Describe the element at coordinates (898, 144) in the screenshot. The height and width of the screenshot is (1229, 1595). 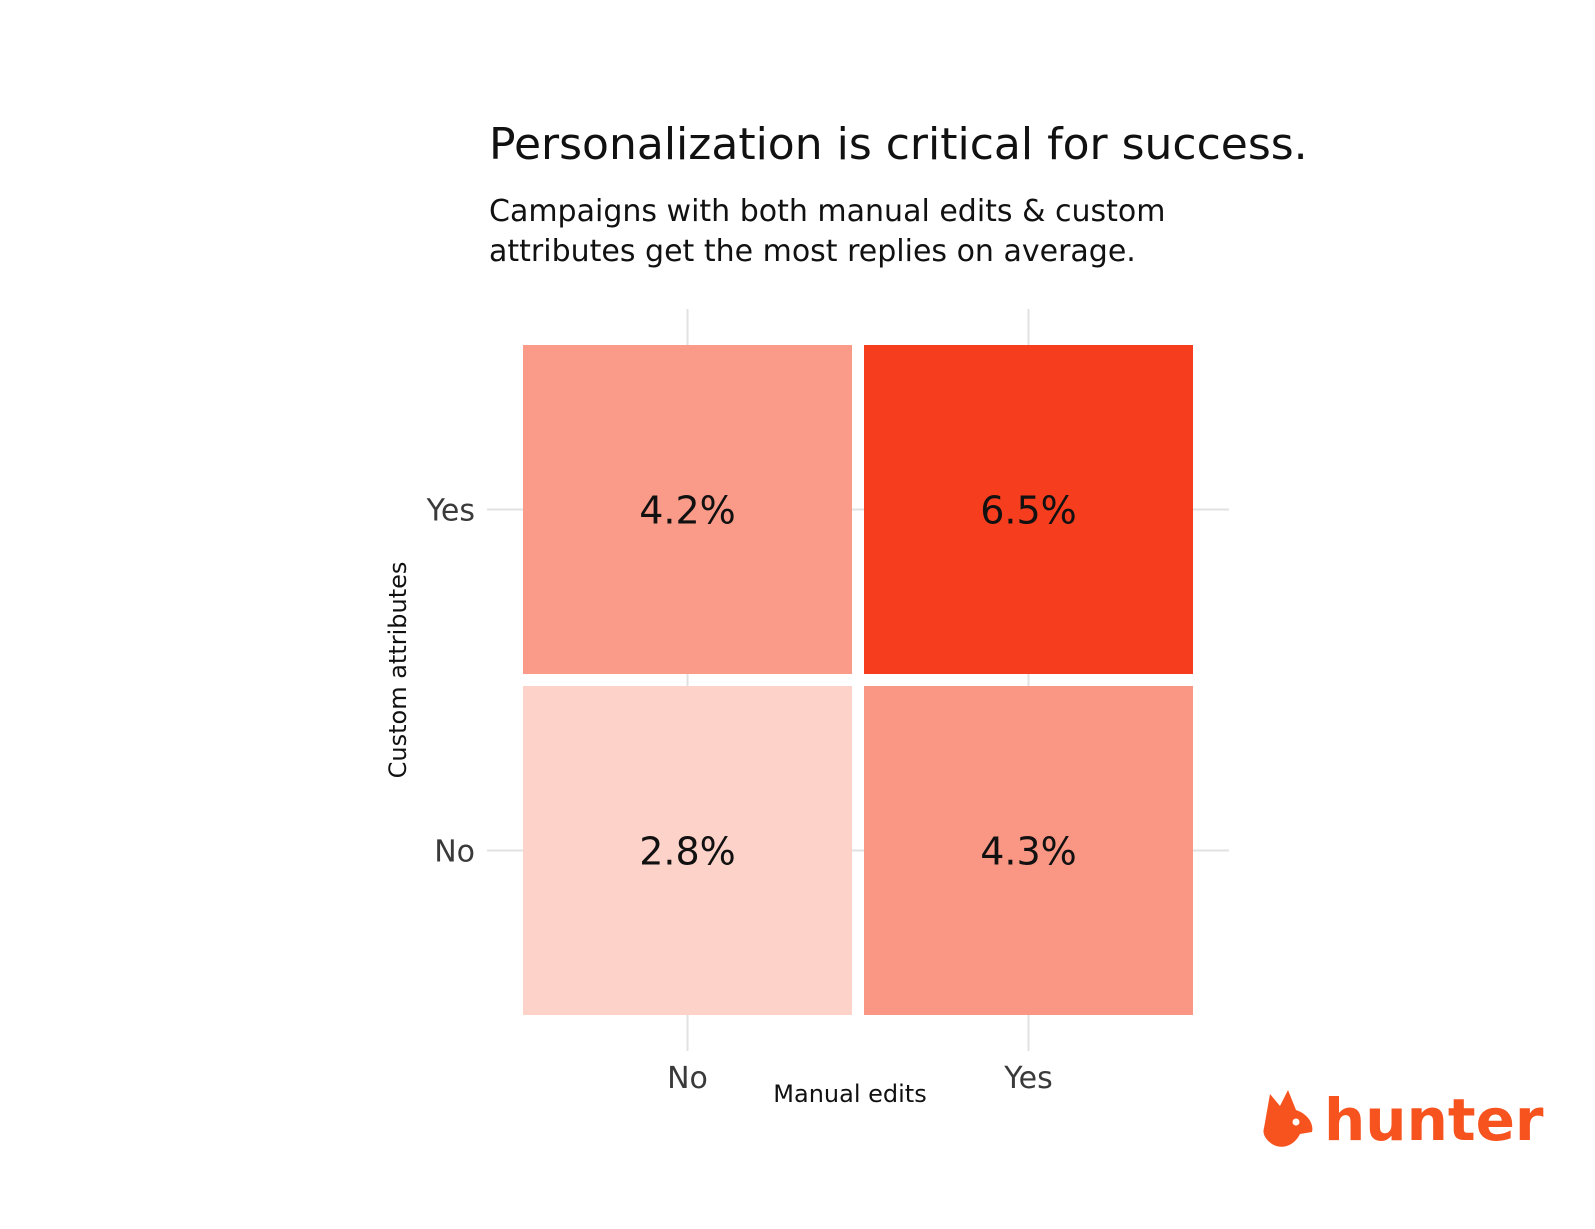
I see `chart-title: Personalization is critical for success.` at that location.